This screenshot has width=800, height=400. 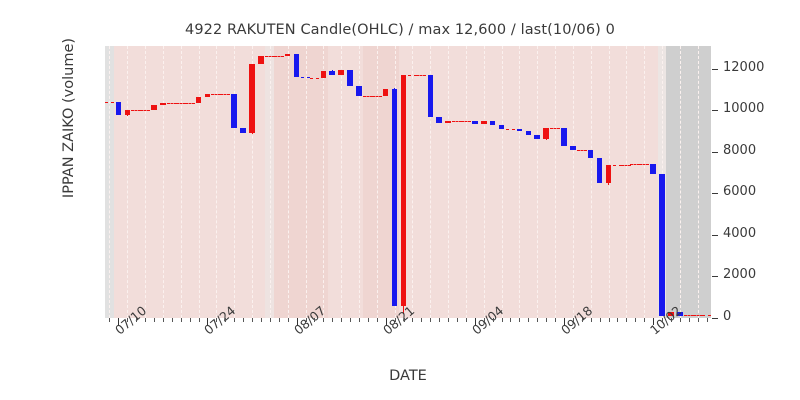 What do you see at coordinates (740, 192) in the screenshot?
I see `y-tick-label: 6000` at bounding box center [740, 192].